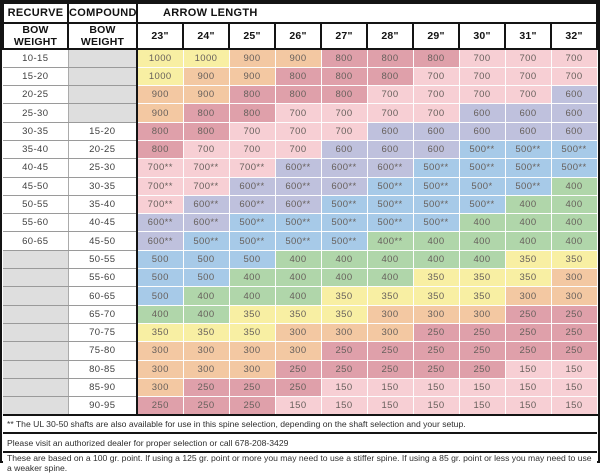 The height and width of the screenshot is (473, 600). Describe the element at coordinates (35, 13) in the screenshot. I see `recurve-header: RECURVE` at that location.